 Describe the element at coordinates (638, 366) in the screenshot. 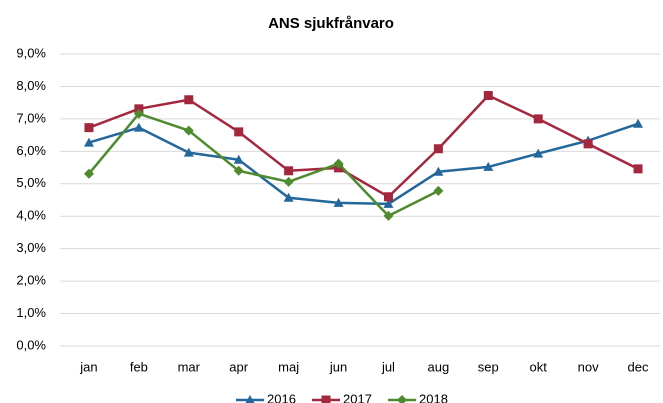

I see `x-tick-label: dec` at that location.